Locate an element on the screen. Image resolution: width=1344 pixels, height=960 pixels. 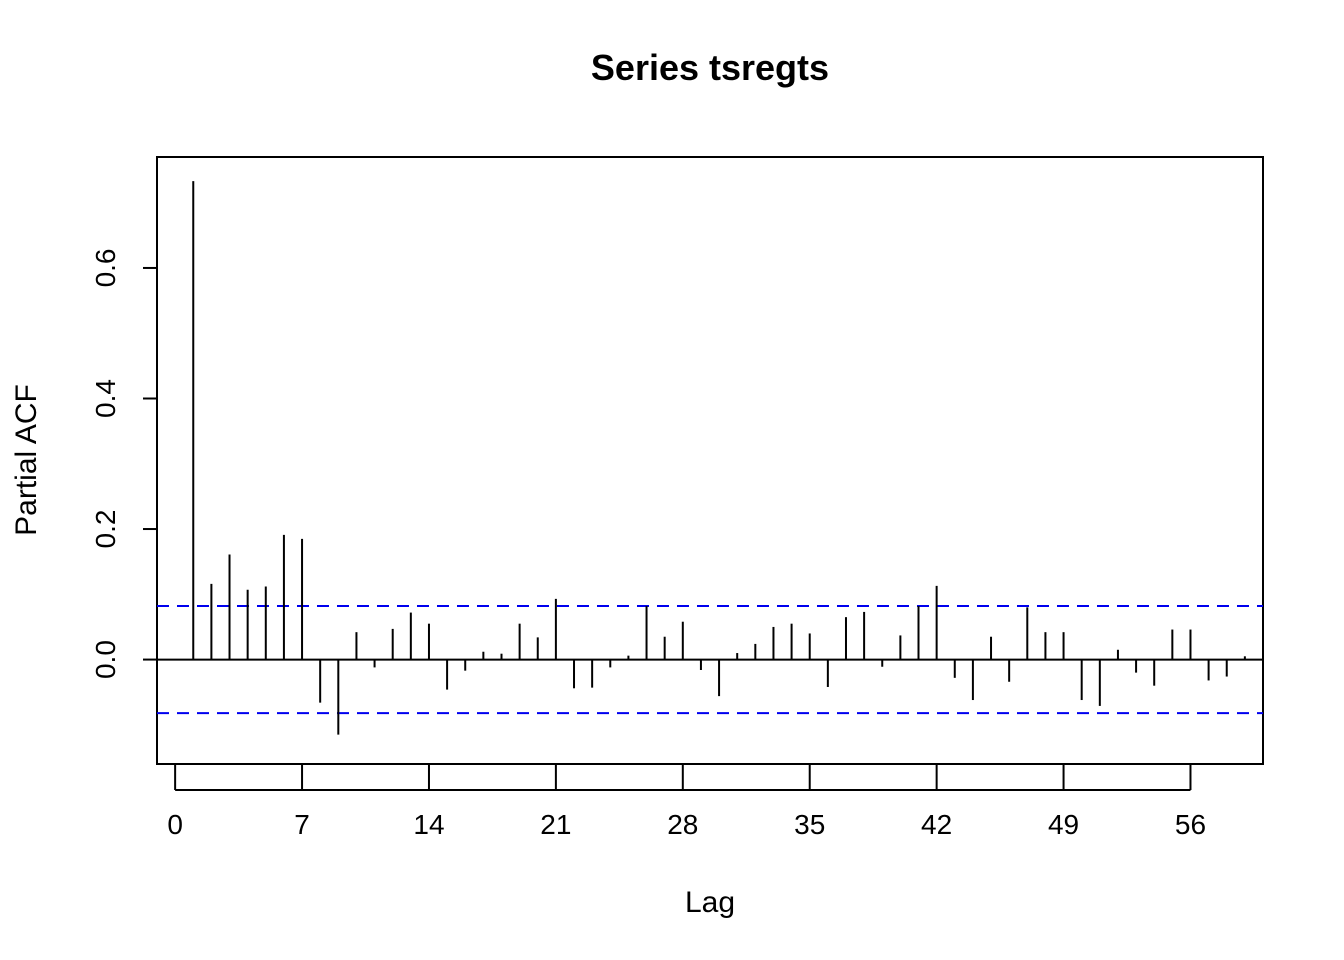
x-tick-label: 49 is located at coordinates (1063, 824).